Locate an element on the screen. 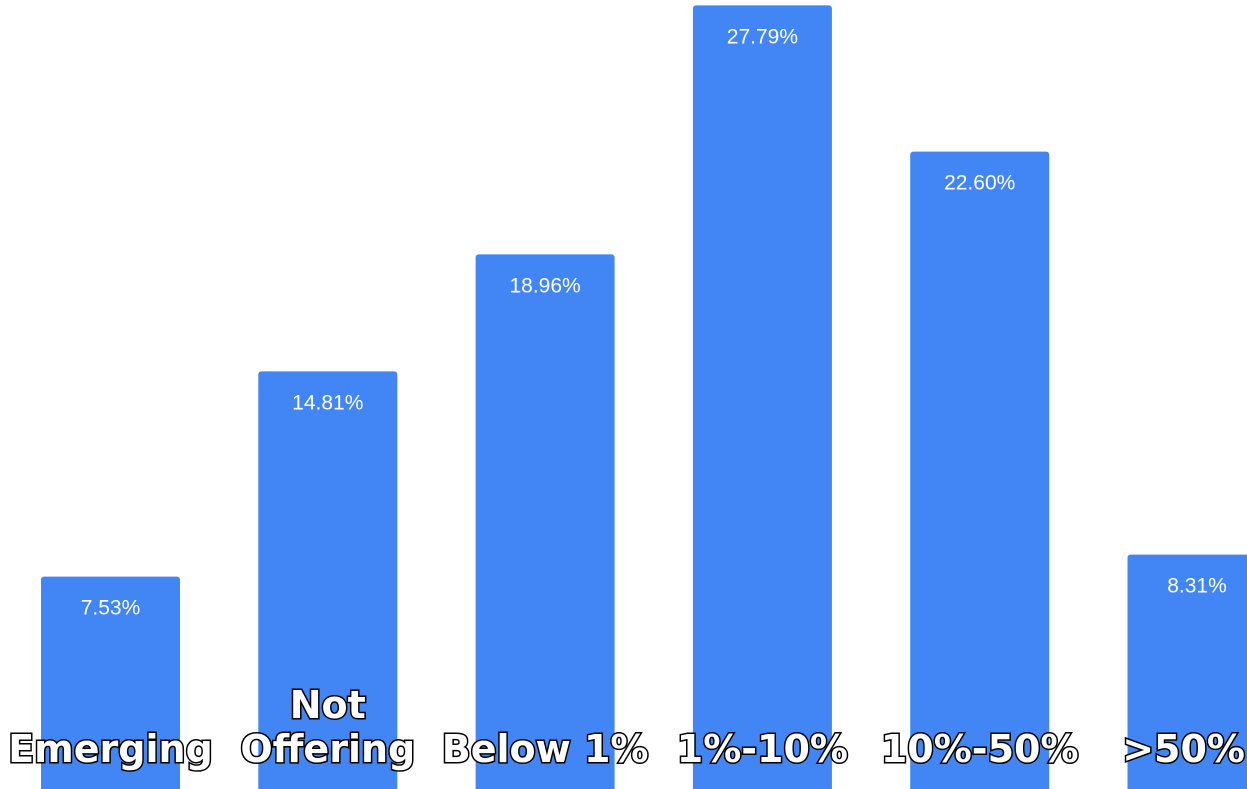  category-label-1-line-0: Not is located at coordinates (328, 705).